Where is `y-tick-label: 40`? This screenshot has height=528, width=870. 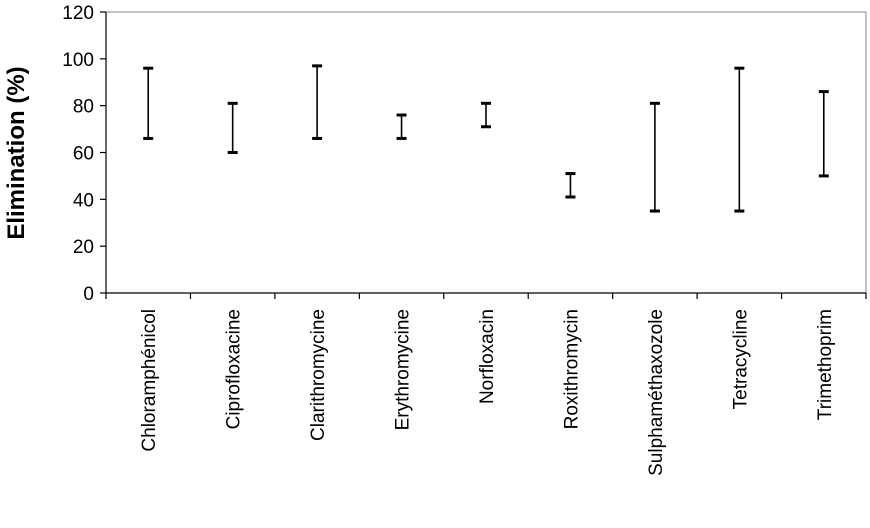
y-tick-label: 40 is located at coordinates (83, 200).